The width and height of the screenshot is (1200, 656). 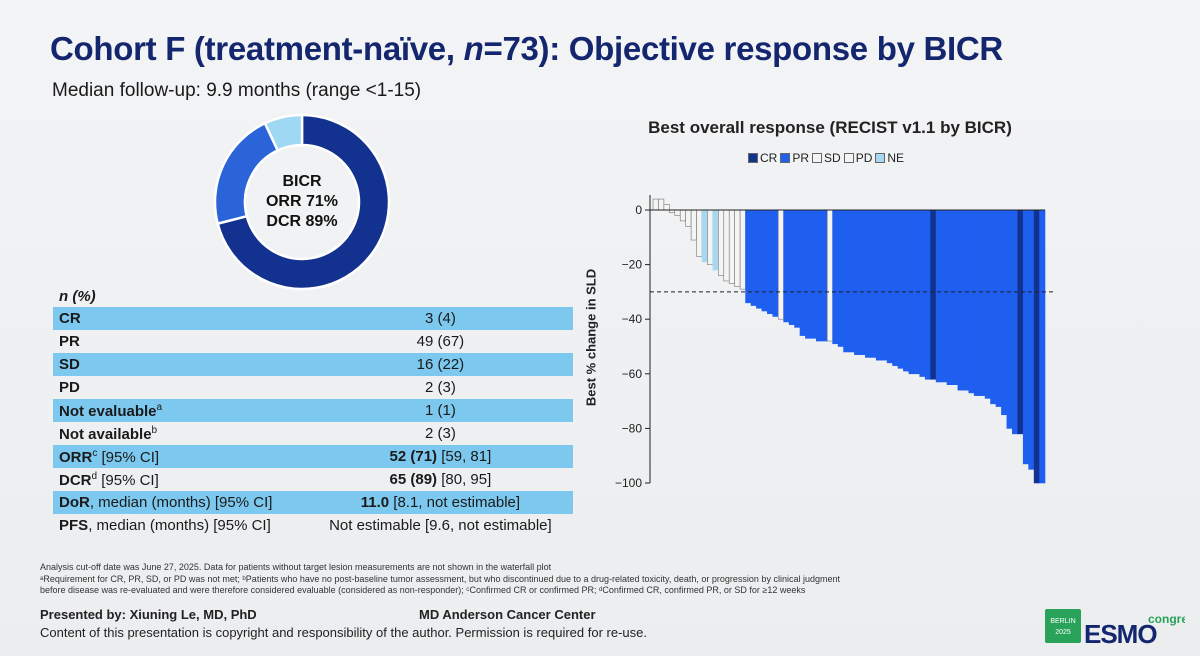 I want to click on legend-item-pd: PD, so click(x=857, y=158).